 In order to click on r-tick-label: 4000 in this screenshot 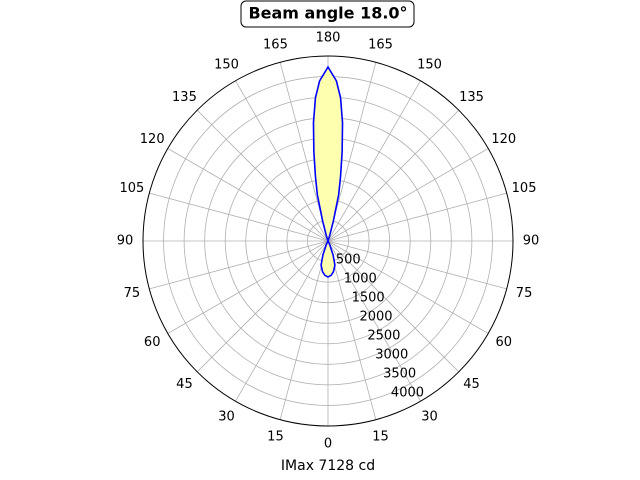, I will do `click(407, 392)`.